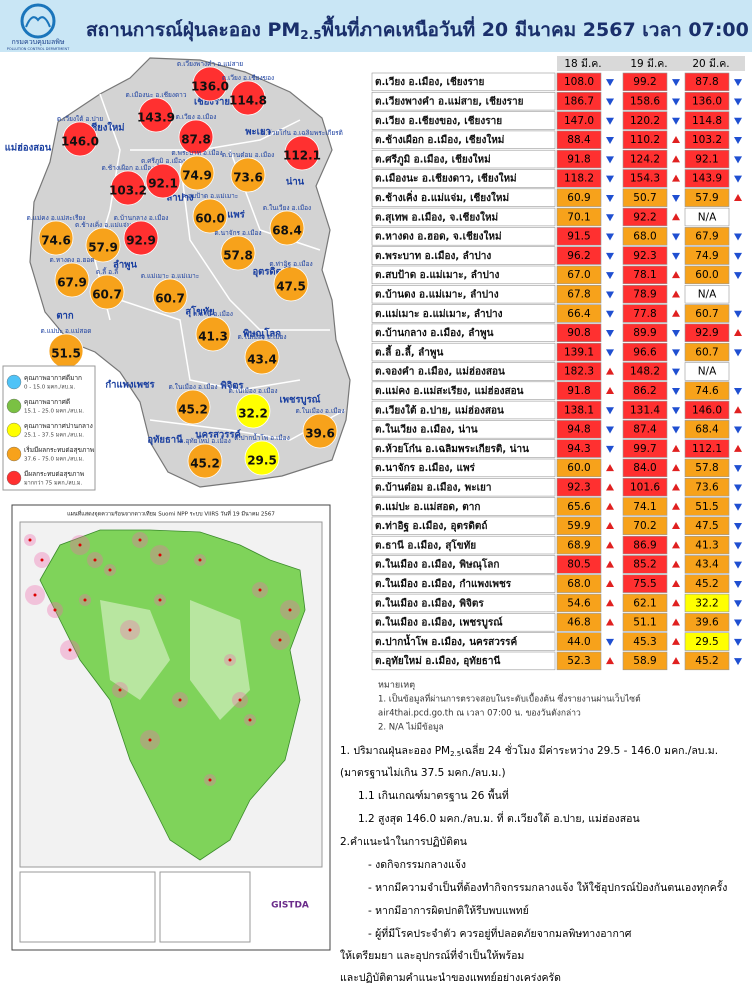 The width and height of the screenshot is (752, 1000). I want to click on value: 103.2, so click(707, 140).